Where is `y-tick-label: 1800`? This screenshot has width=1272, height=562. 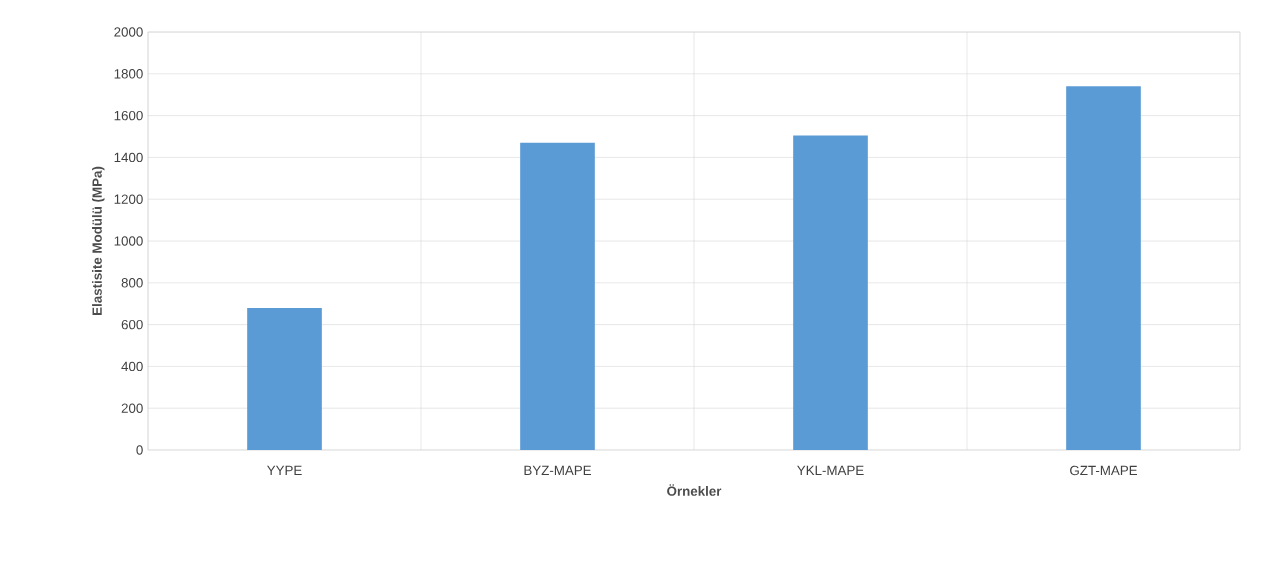 y-tick-label: 1800 is located at coordinates (128, 74).